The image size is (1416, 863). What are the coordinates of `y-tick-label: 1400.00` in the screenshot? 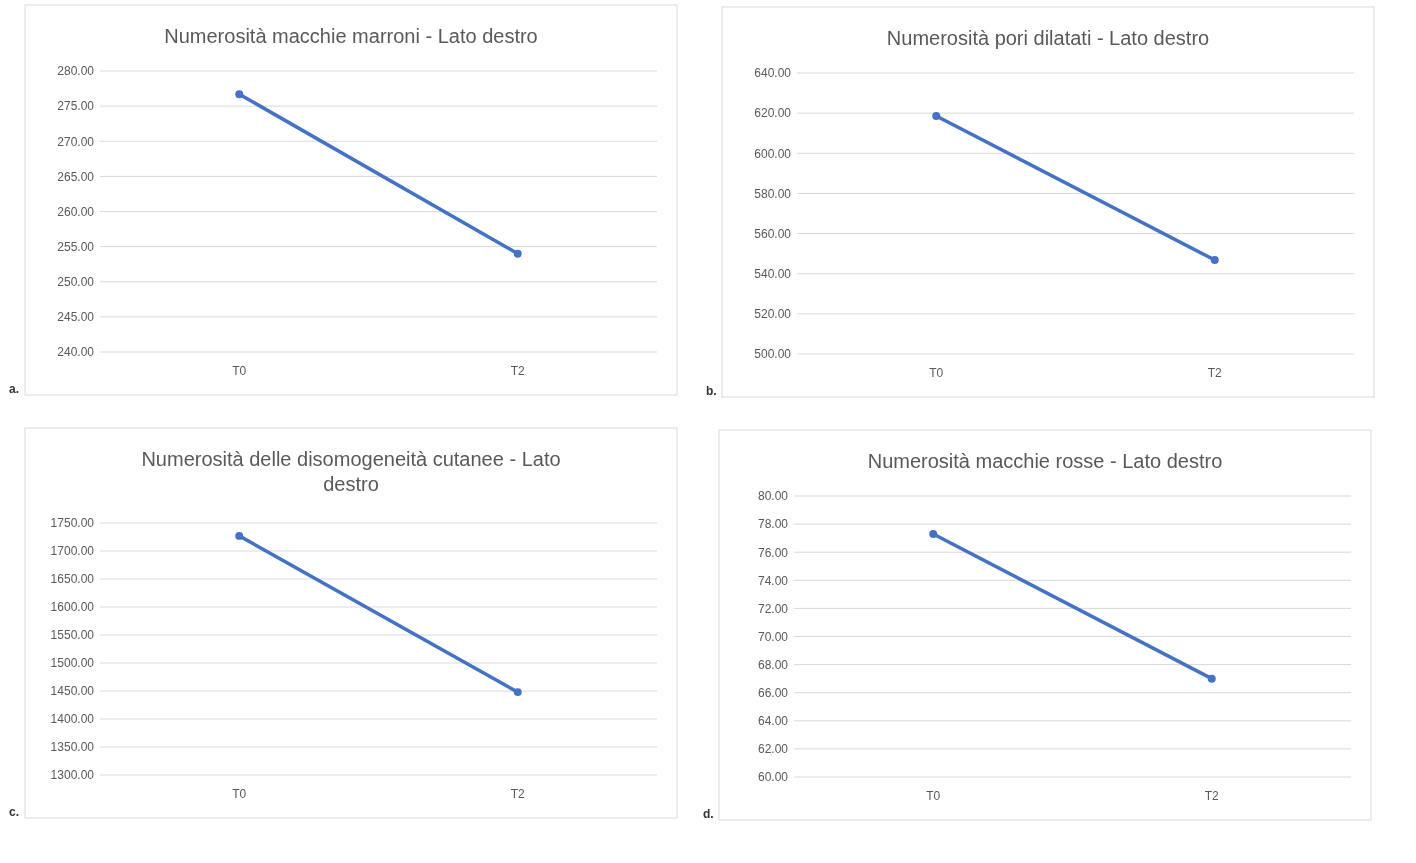 It's located at (72, 719).